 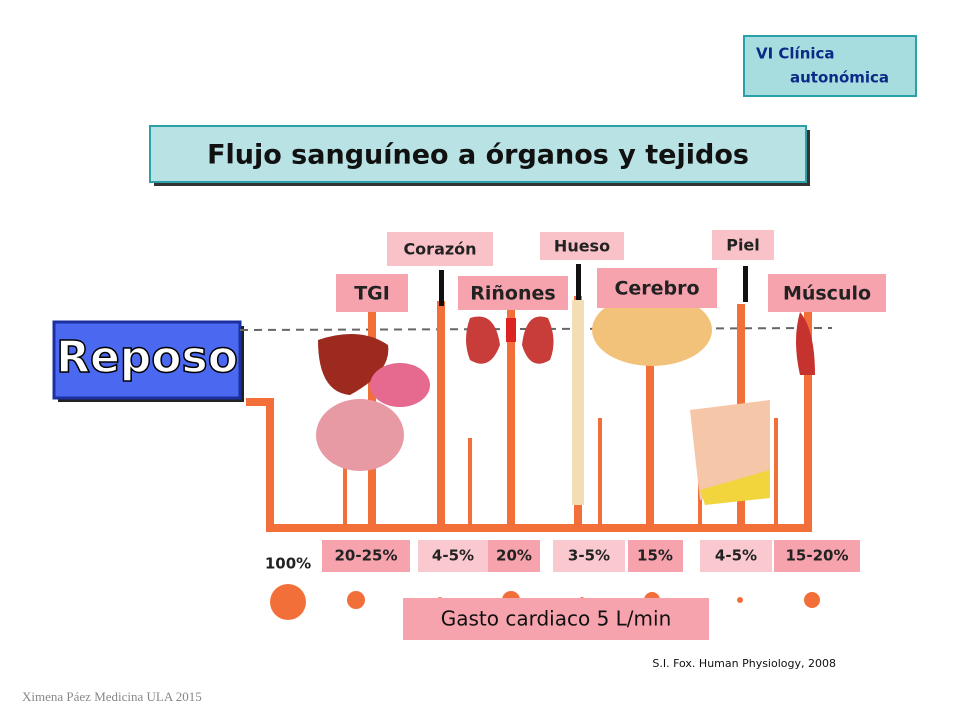 What do you see at coordinates (439, 249) in the screenshot?
I see `organ-label: Corazón` at bounding box center [439, 249].